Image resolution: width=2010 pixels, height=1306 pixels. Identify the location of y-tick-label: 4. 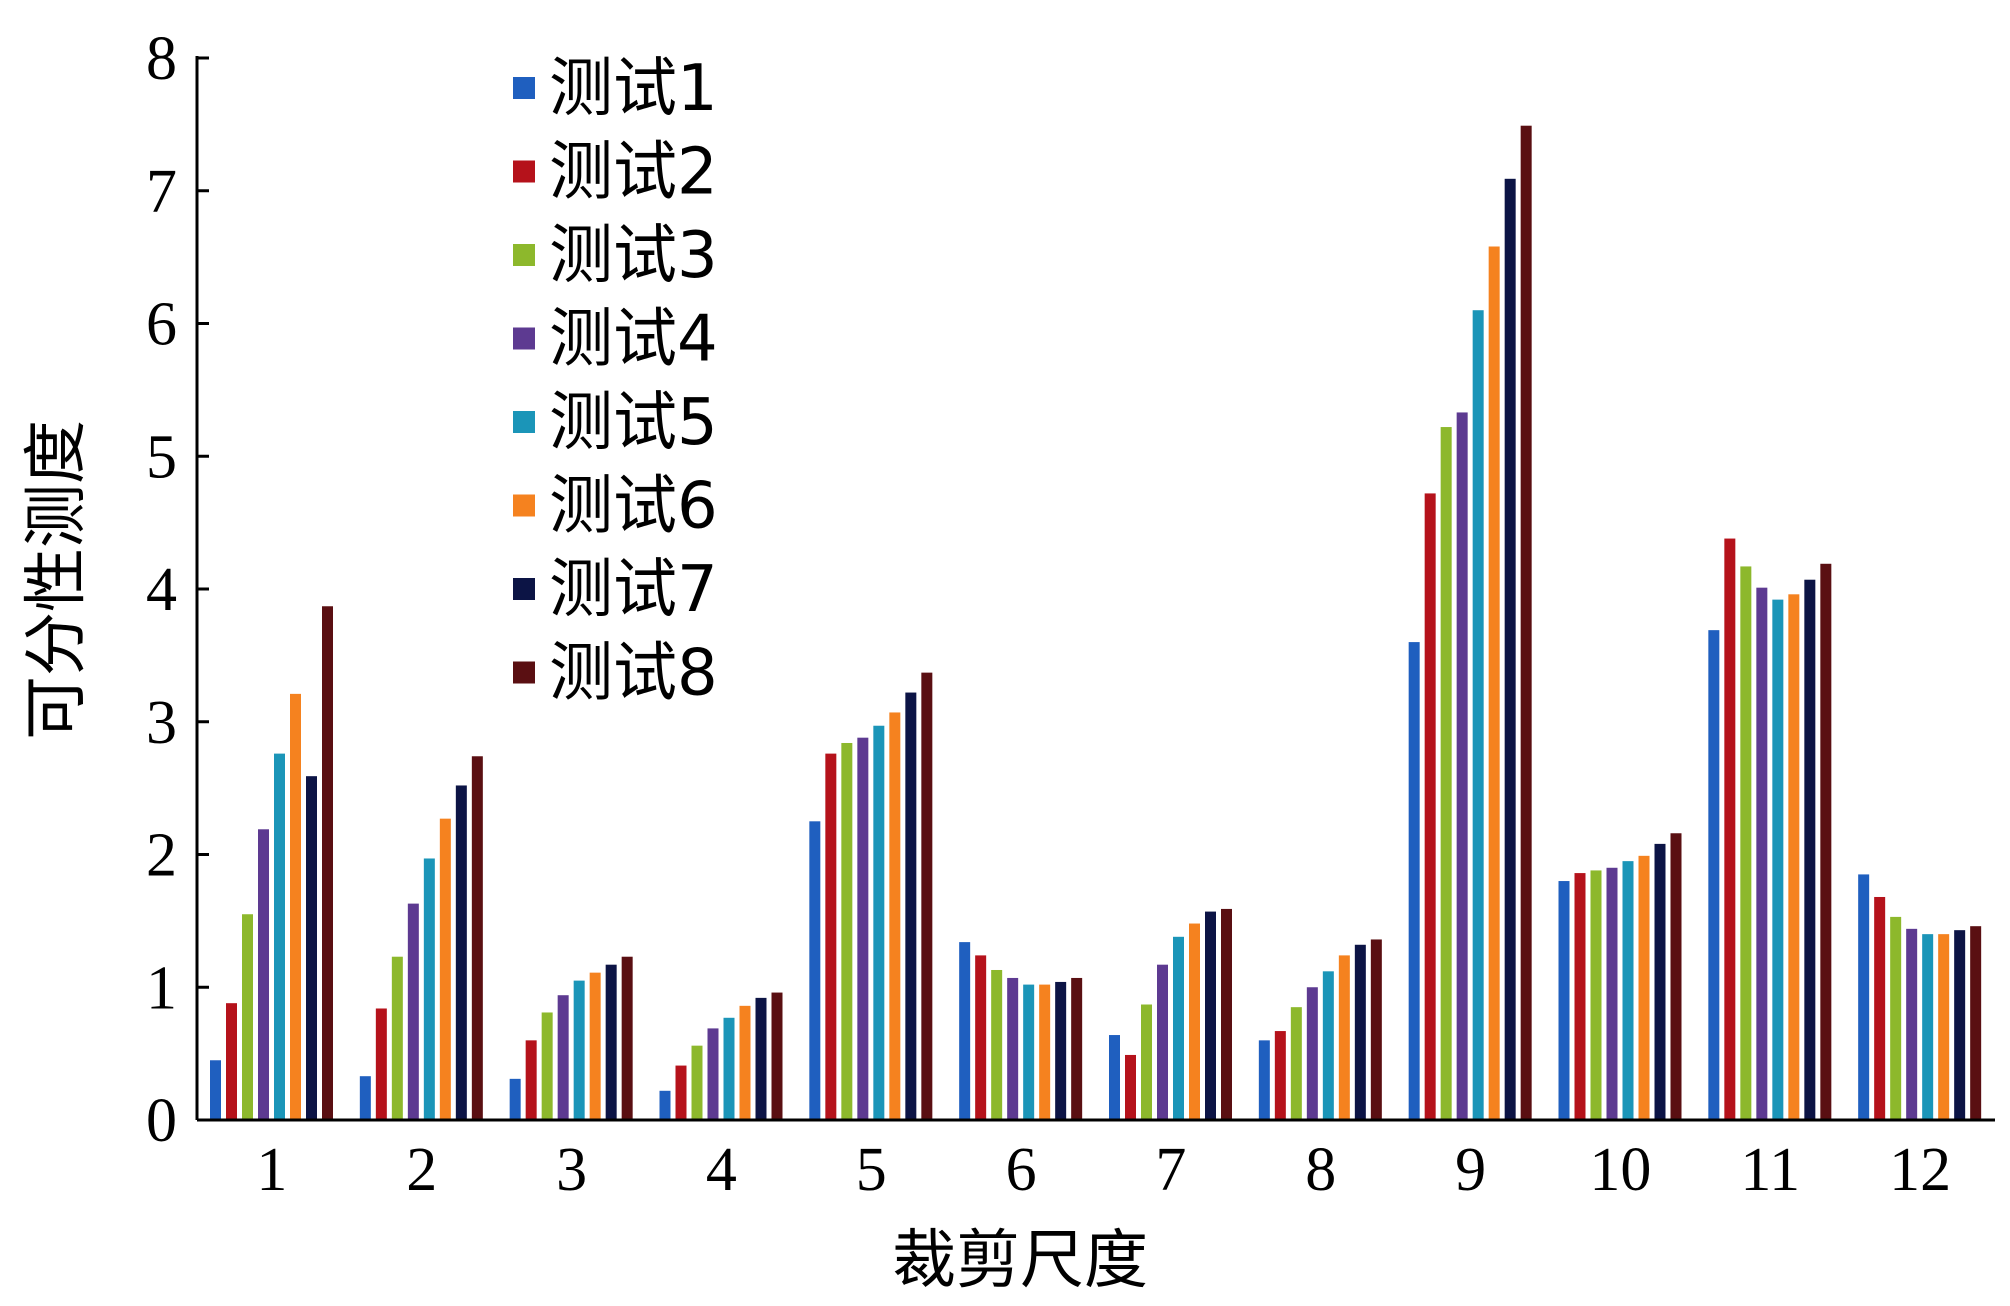
(161, 590).